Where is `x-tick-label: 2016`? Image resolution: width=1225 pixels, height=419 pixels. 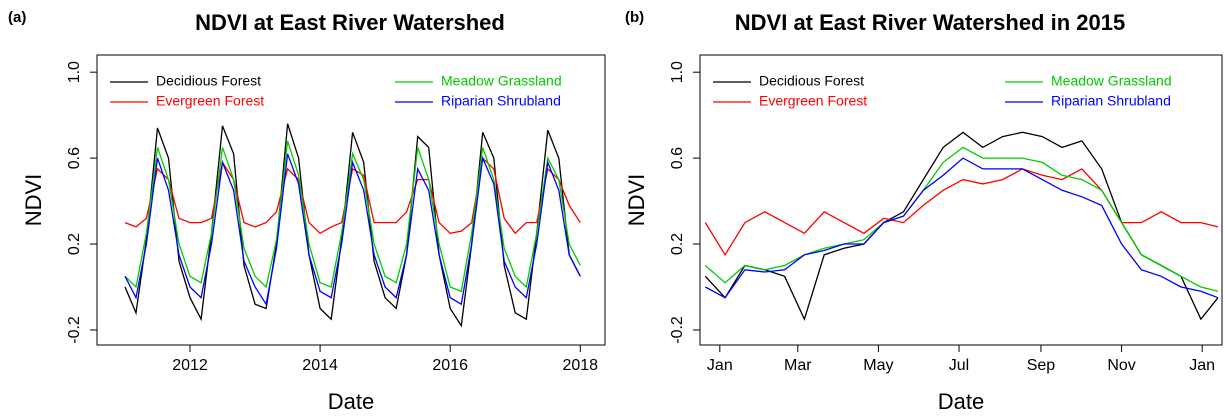
x-tick-label: 2016 is located at coordinates (450, 365).